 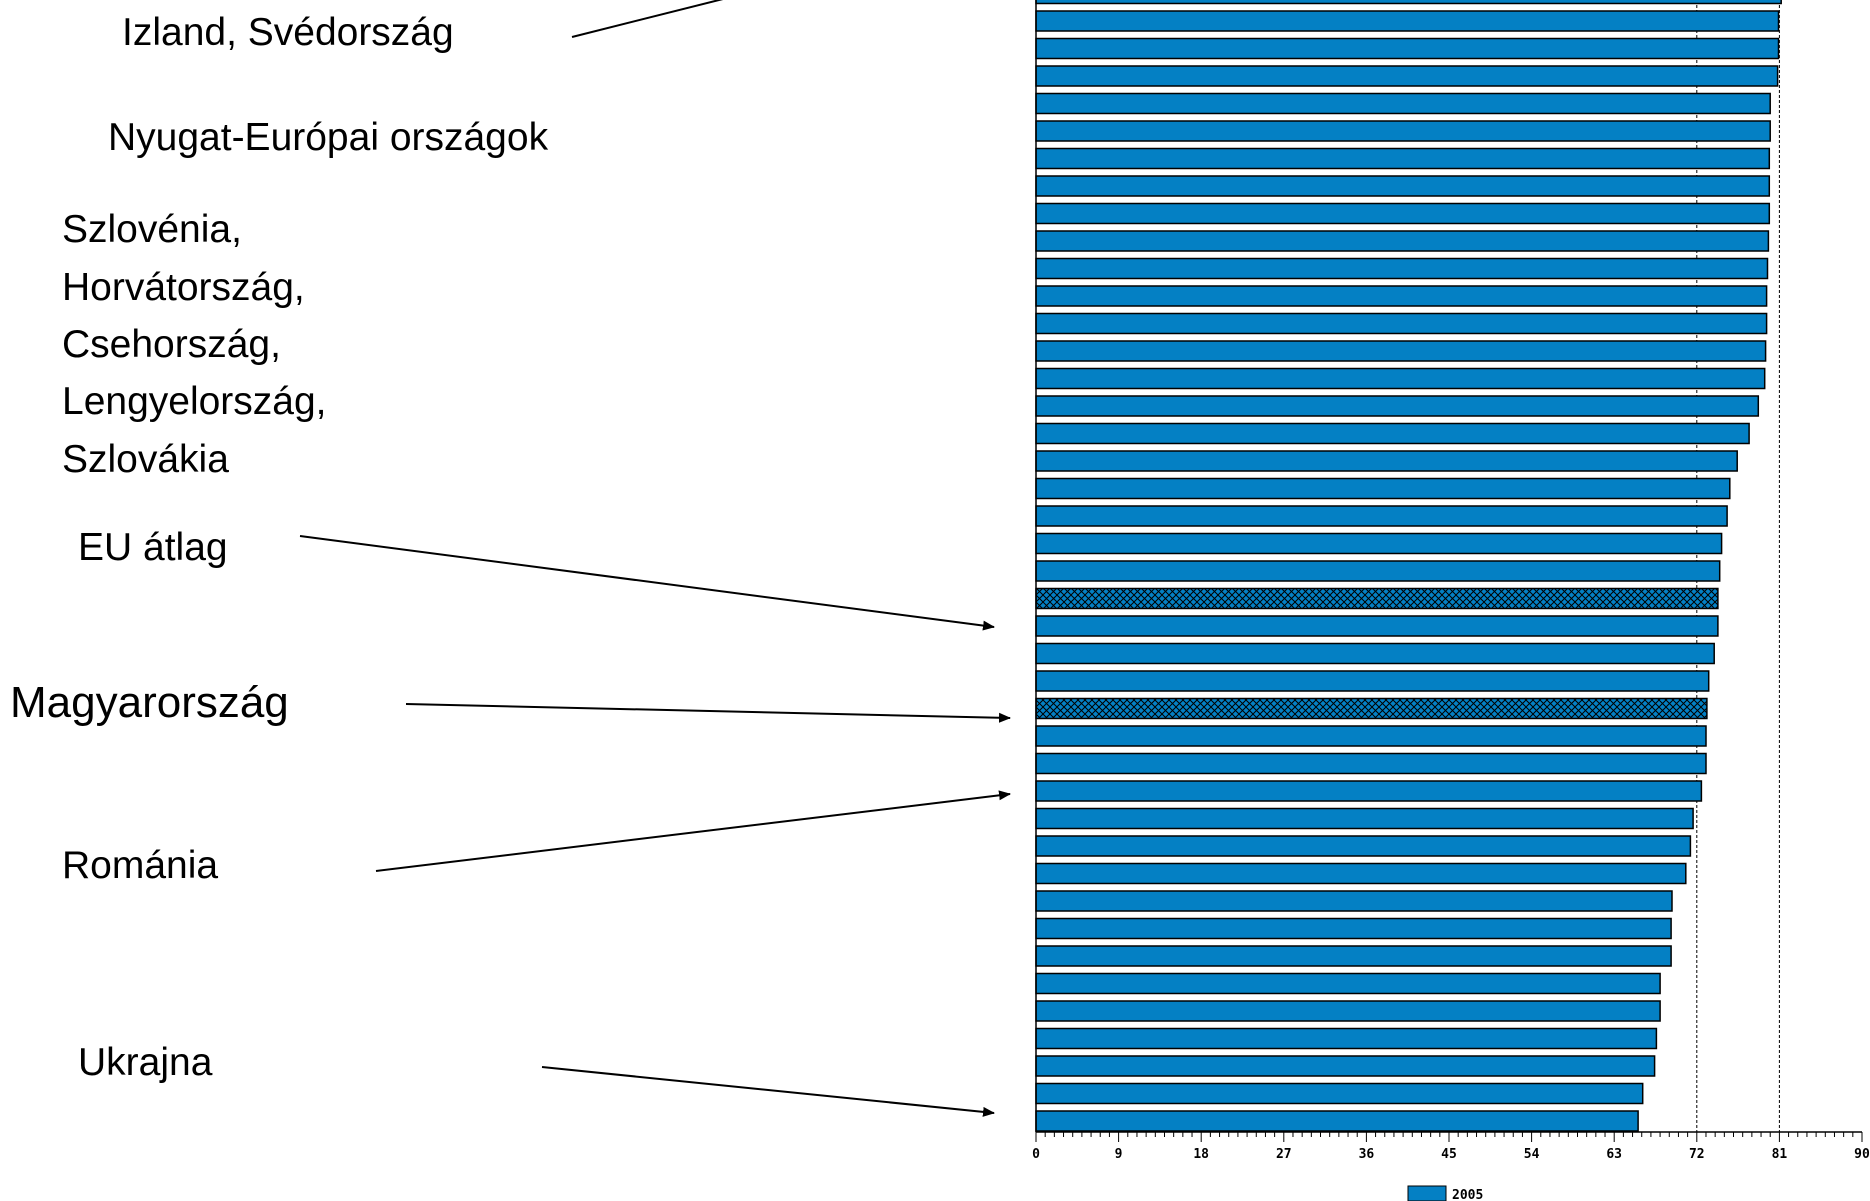 I want to click on x-tick-label: 36, so click(x=1367, y=1154).